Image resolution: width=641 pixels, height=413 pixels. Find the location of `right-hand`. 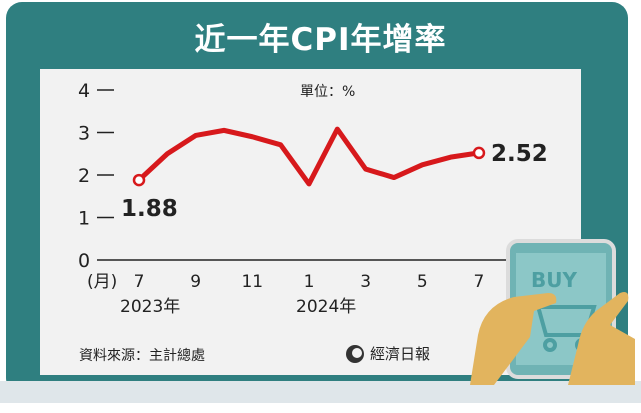

right-hand is located at coordinates (601, 338).